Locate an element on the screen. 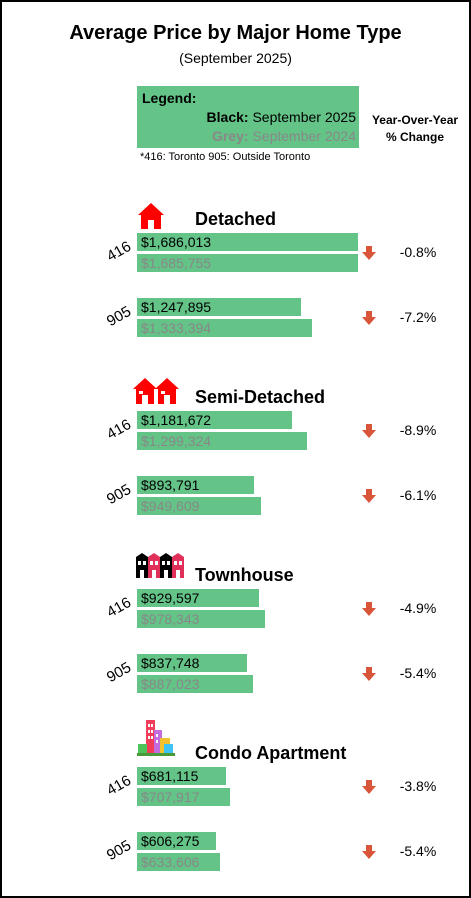 This screenshot has height=898, width=471. legend-previous-value: September 2024 is located at coordinates (304, 136).